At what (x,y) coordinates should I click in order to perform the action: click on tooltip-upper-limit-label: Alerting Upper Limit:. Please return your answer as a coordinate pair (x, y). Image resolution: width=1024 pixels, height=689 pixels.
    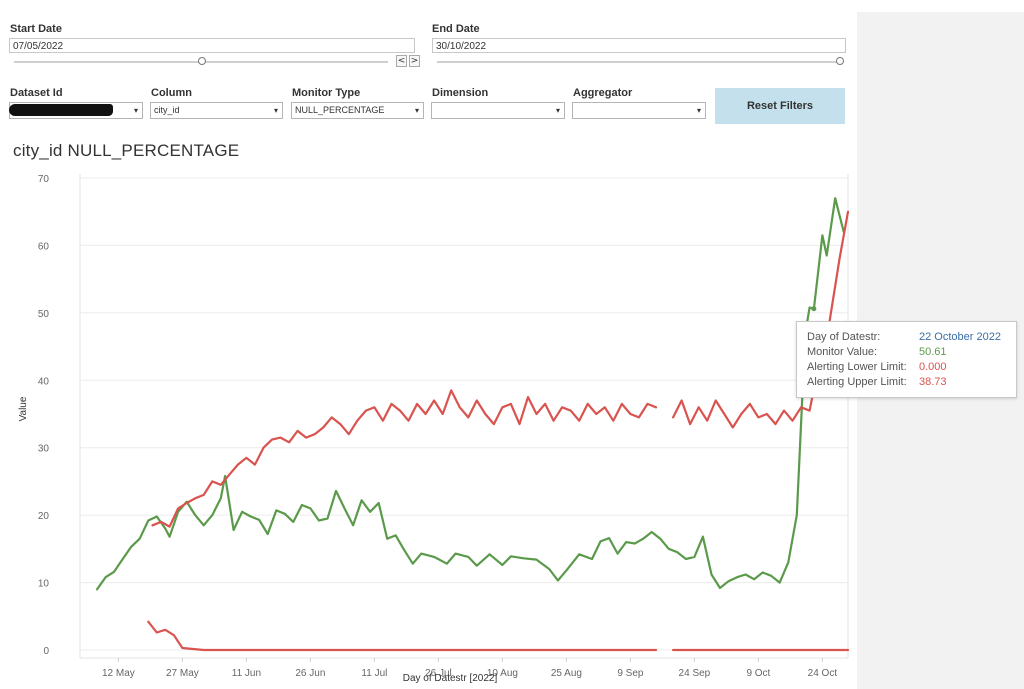
    Looking at the image, I should click on (857, 382).